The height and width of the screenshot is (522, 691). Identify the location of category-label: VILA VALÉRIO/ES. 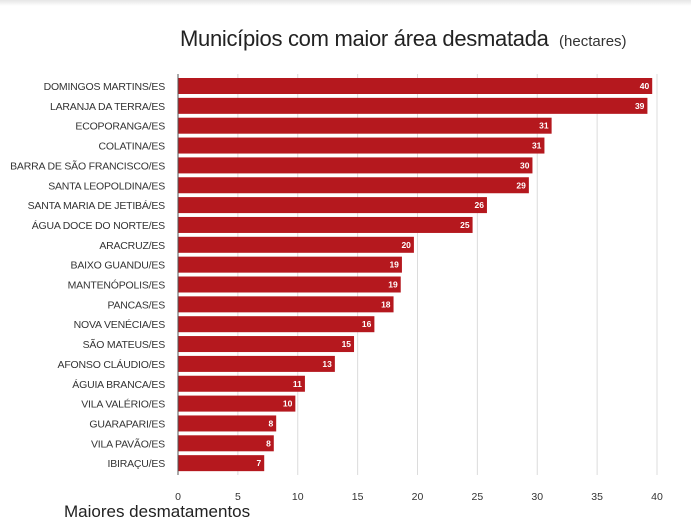
(123, 404).